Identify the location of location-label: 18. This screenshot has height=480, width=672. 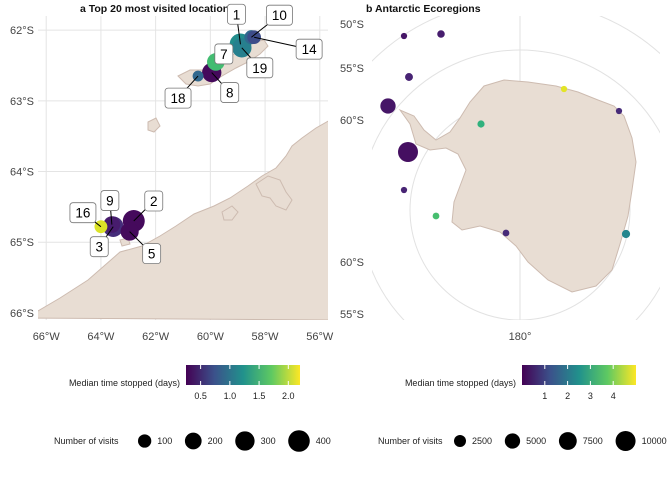
(178, 98).